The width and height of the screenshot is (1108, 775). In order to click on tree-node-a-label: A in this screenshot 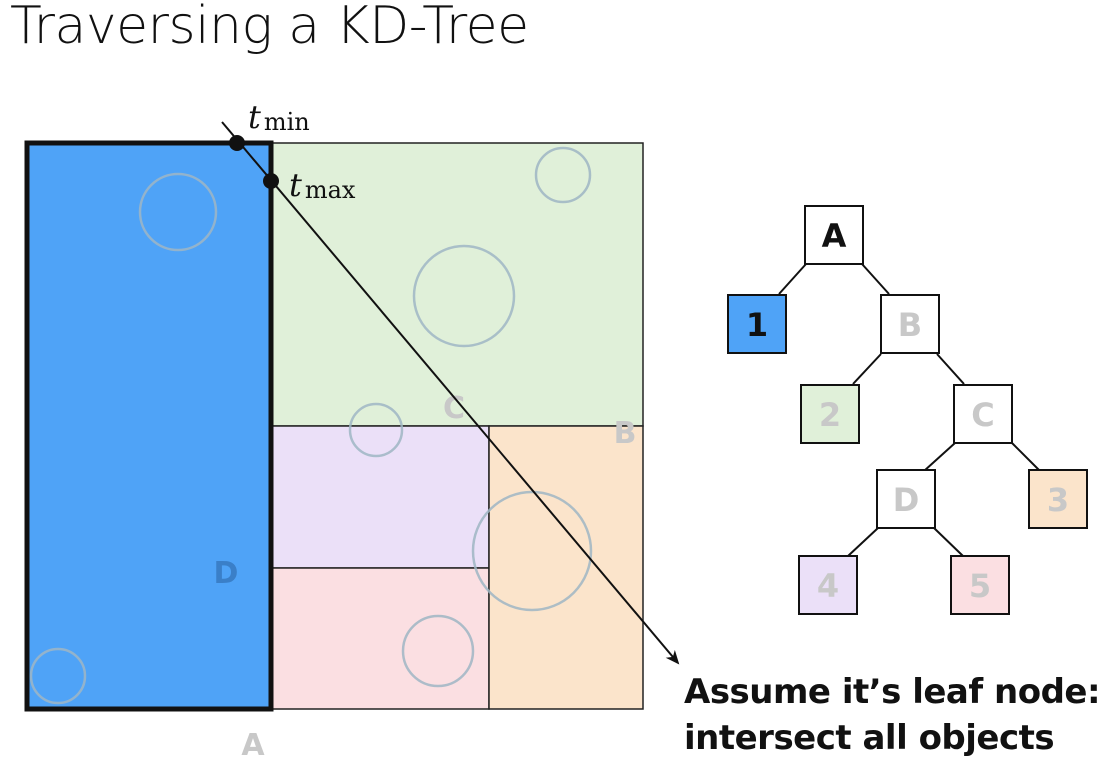, I will do `click(834, 236)`.